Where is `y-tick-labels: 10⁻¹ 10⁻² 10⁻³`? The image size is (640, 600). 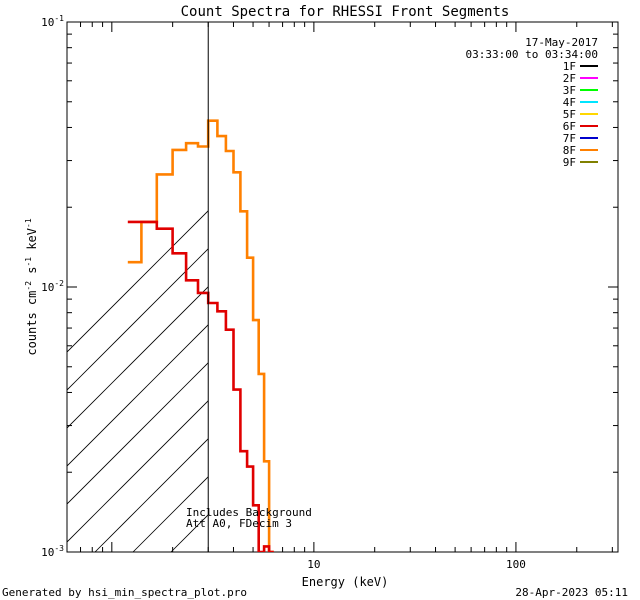 y-tick-labels: 10⁻¹ 10⁻² 10⁻³ is located at coordinates (52, 286).